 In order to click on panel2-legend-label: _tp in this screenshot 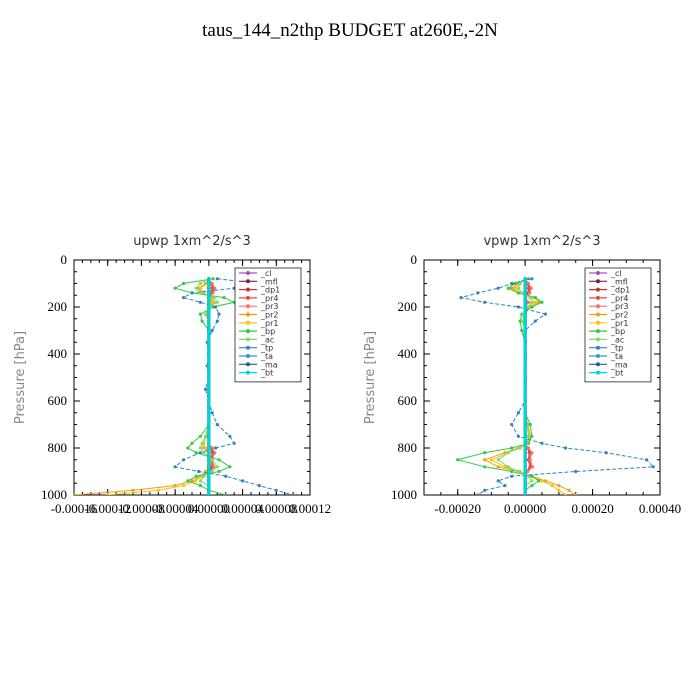, I will do `click(616, 348)`.